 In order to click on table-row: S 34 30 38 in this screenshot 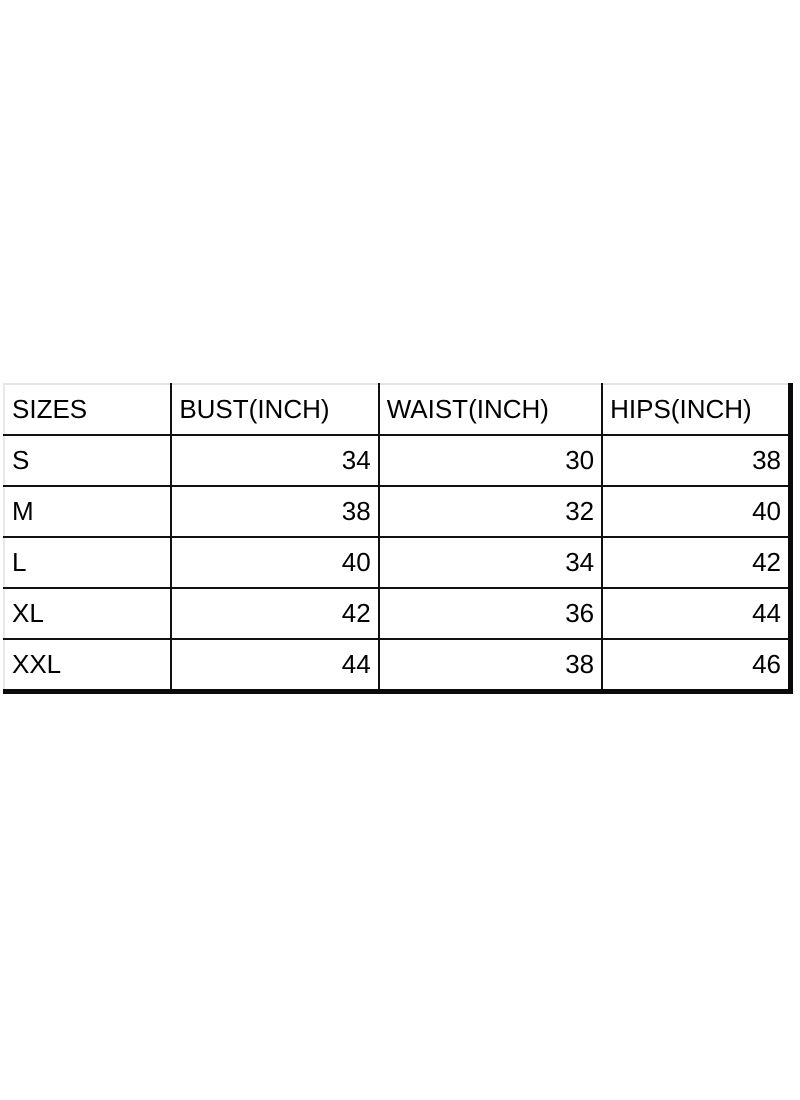, I will do `click(397, 461)`.